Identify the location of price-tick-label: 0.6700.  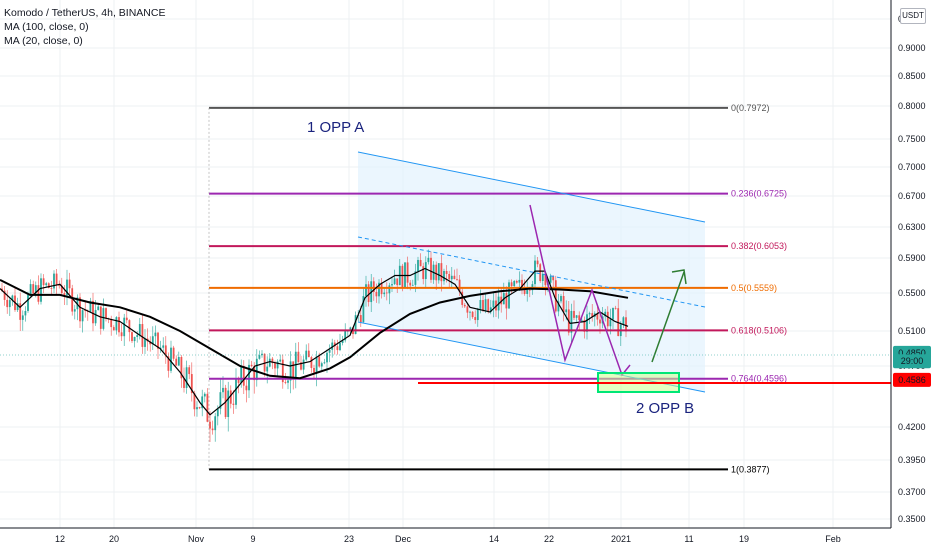
(912, 196).